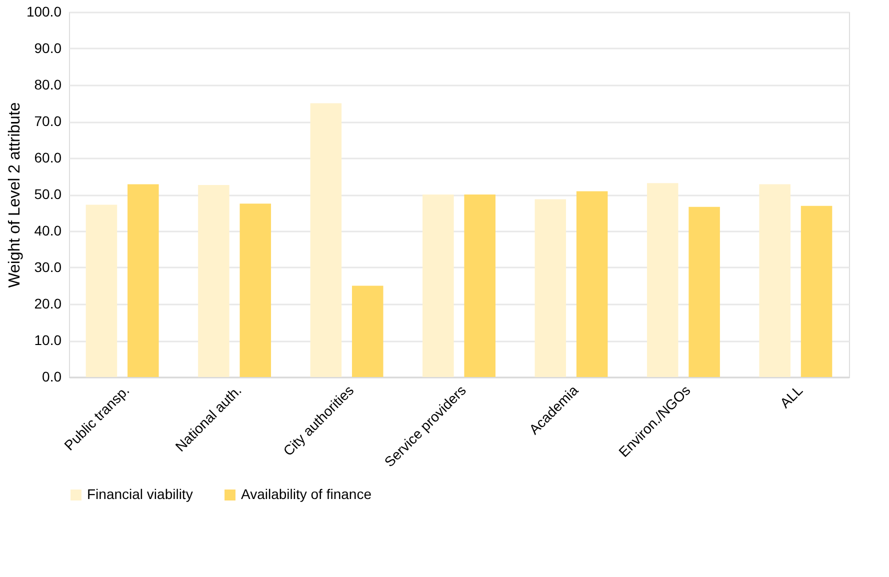  I want to click on y-tick-label: 70.0, so click(48, 121).